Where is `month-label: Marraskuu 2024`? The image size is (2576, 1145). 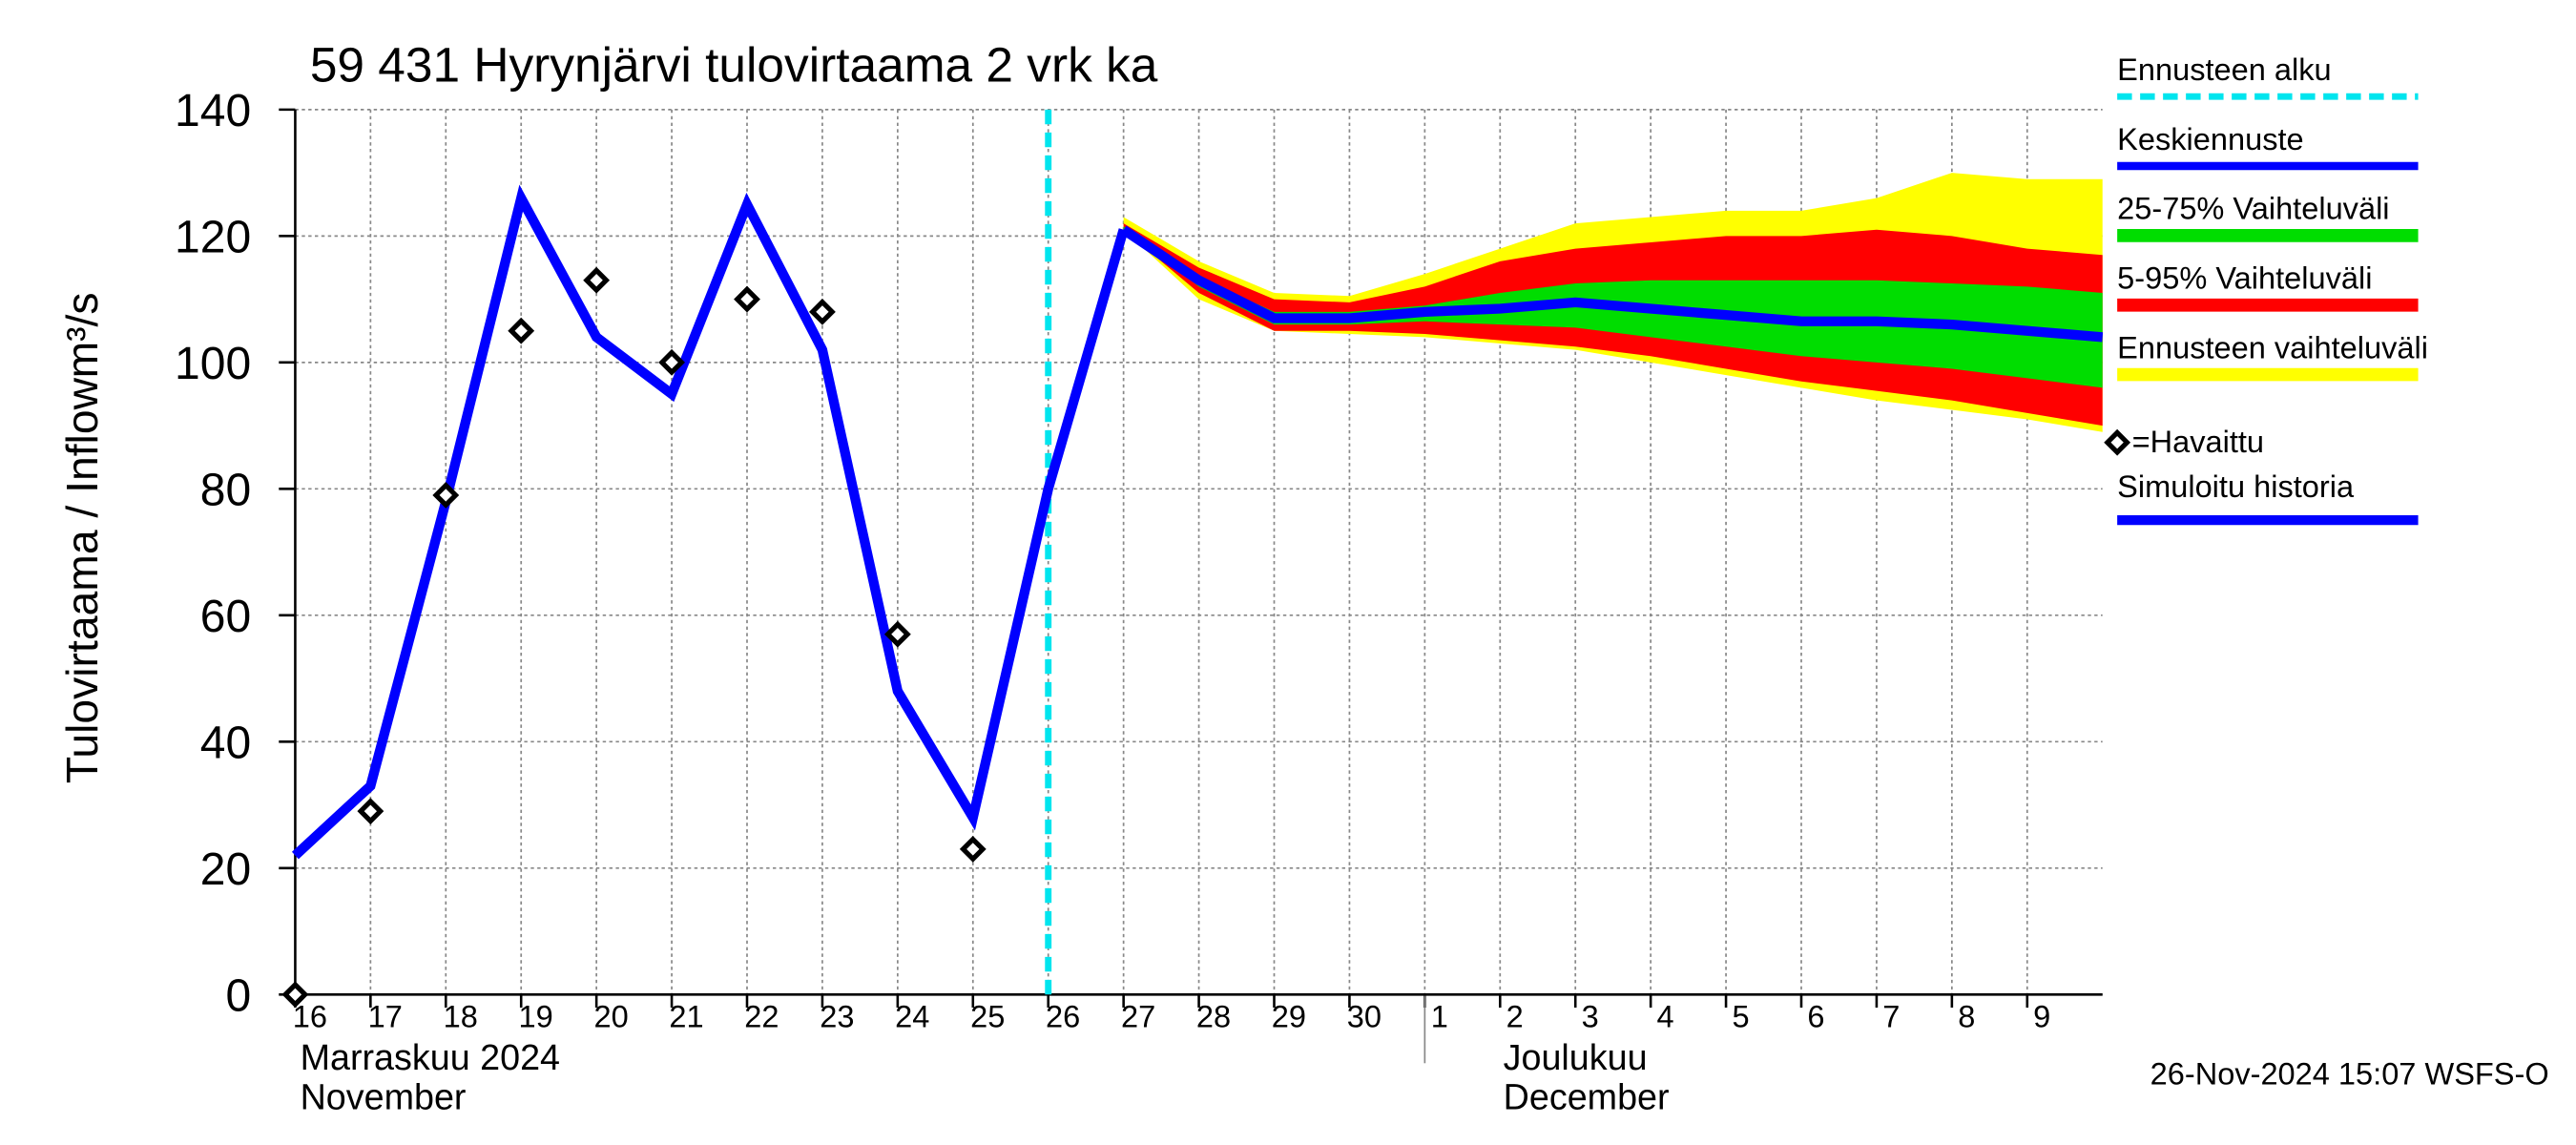
month-label: Marraskuu 2024 is located at coordinates (430, 1057).